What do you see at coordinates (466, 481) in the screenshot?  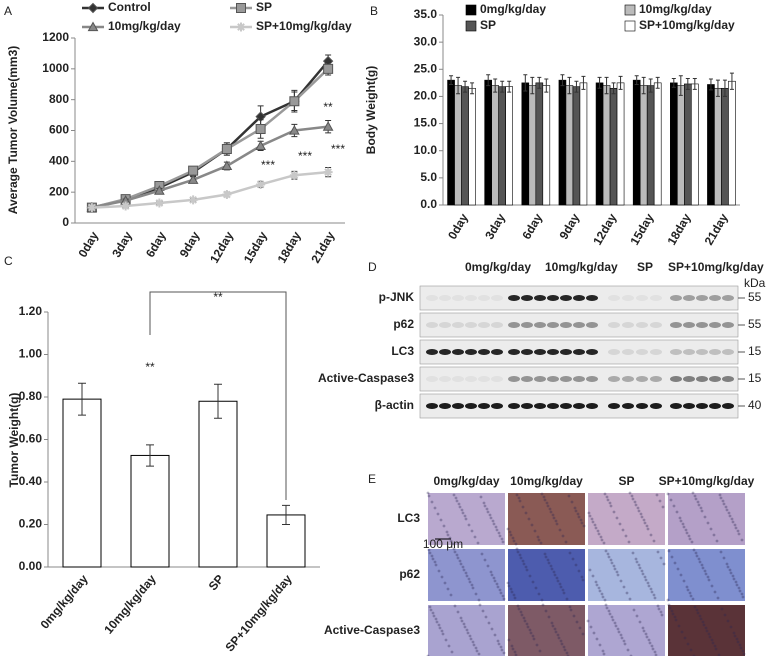 I see `ihc-group-label: 0mg/kg/day` at bounding box center [466, 481].